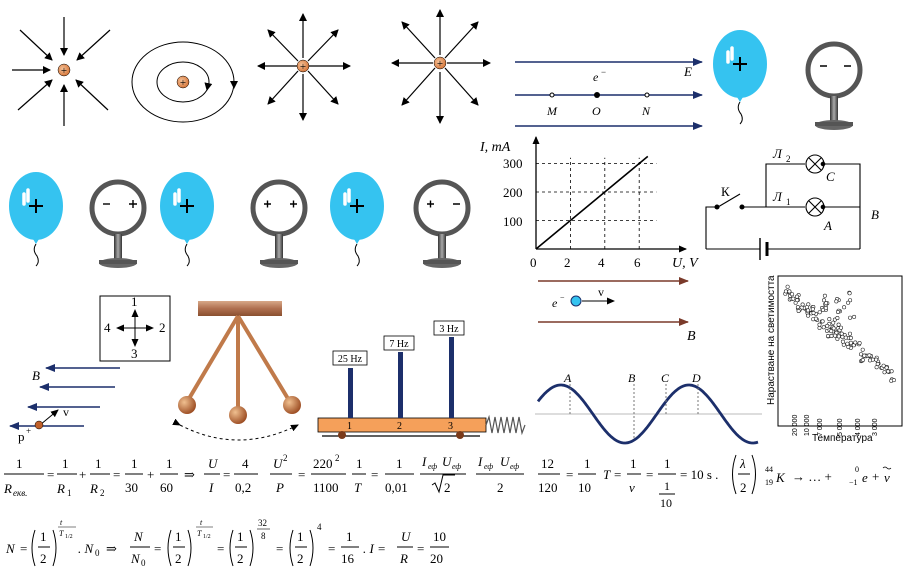 The height and width of the screenshot is (569, 906). Describe the element at coordinates (609, 94) in the screenshot. I see `uniform-field: e − E M O N` at that location.